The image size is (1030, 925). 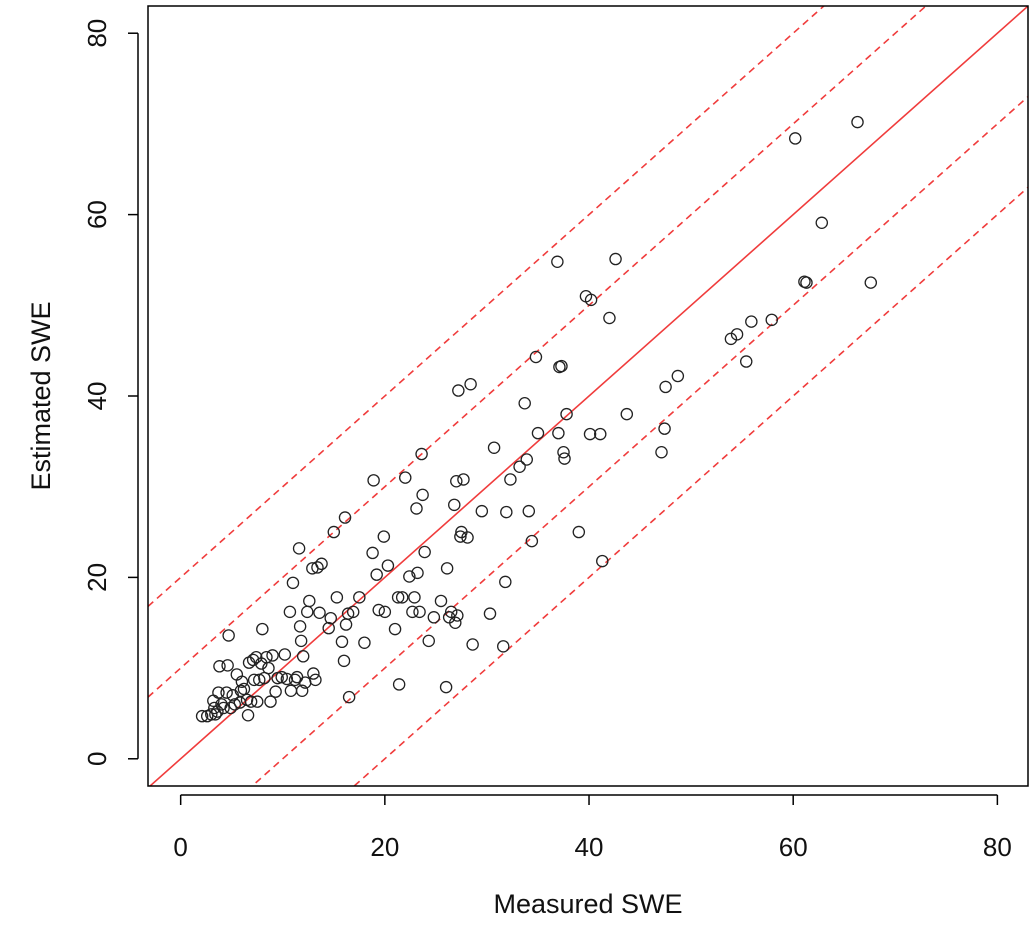 What do you see at coordinates (97, 759) in the screenshot?
I see `y-tick-label: 0` at bounding box center [97, 759].